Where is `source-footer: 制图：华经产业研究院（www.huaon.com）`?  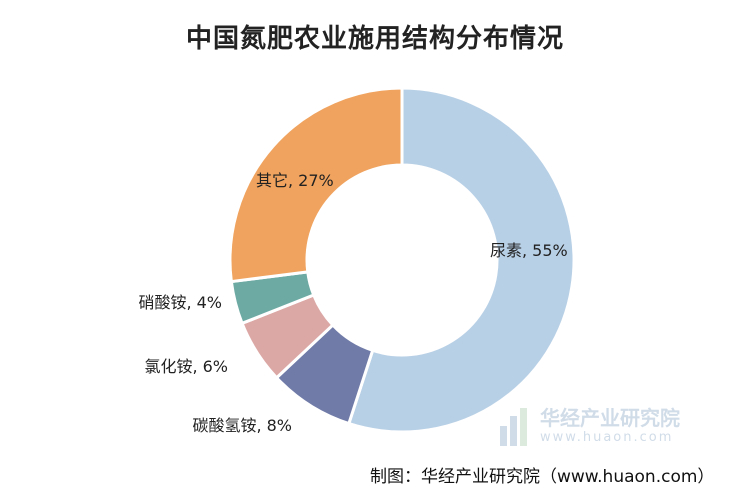 source-footer: 制图：华经产业研究院（www.huaon.com） is located at coordinates (542, 477).